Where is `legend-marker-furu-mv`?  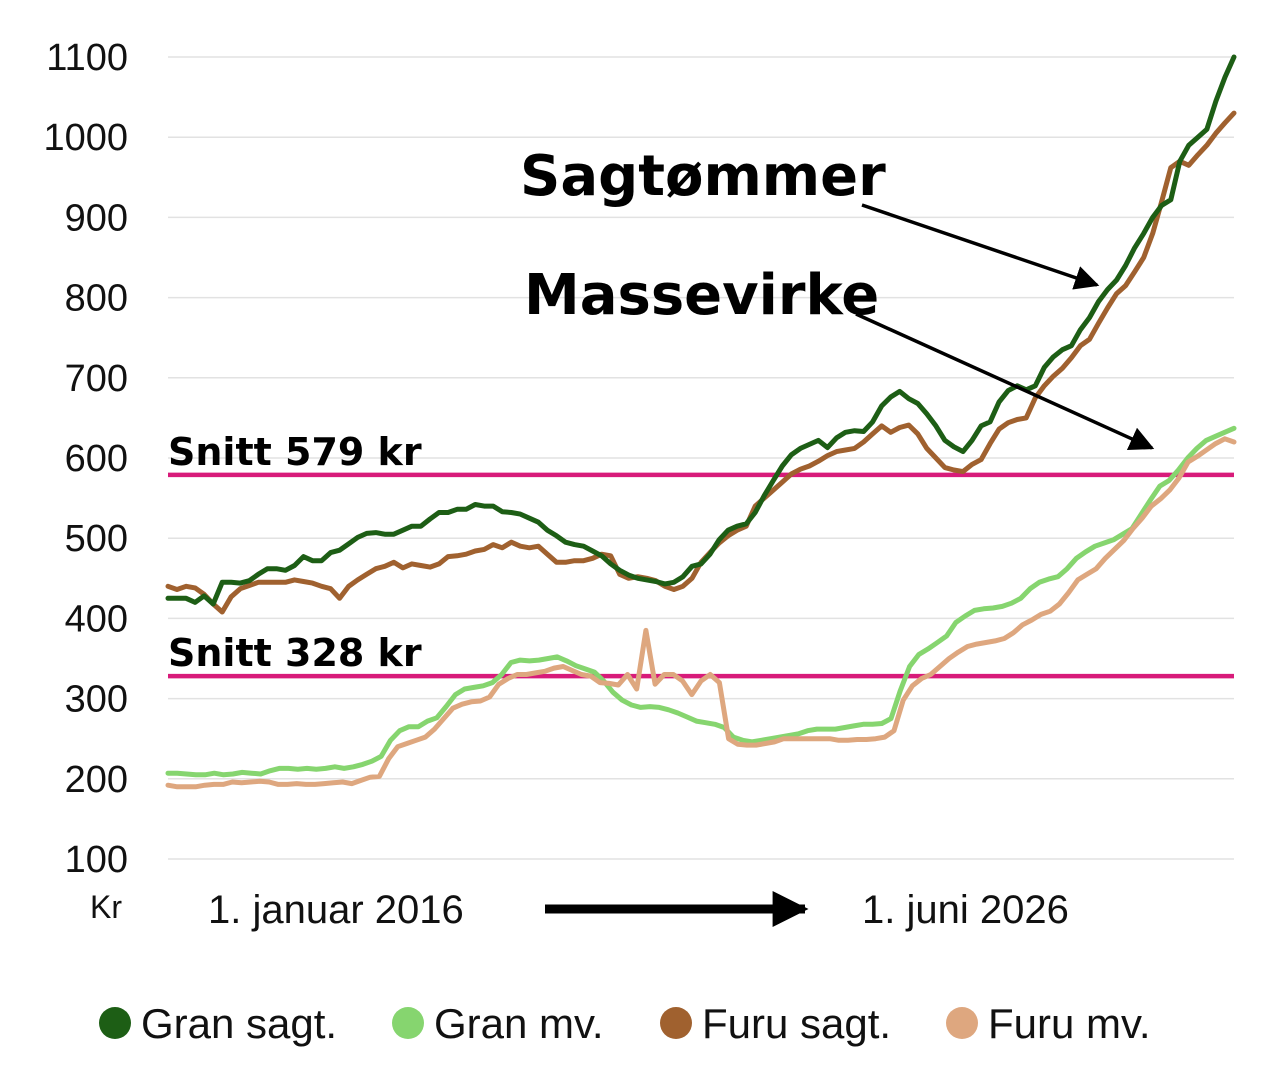 legend-marker-furu-mv is located at coordinates (962, 1023).